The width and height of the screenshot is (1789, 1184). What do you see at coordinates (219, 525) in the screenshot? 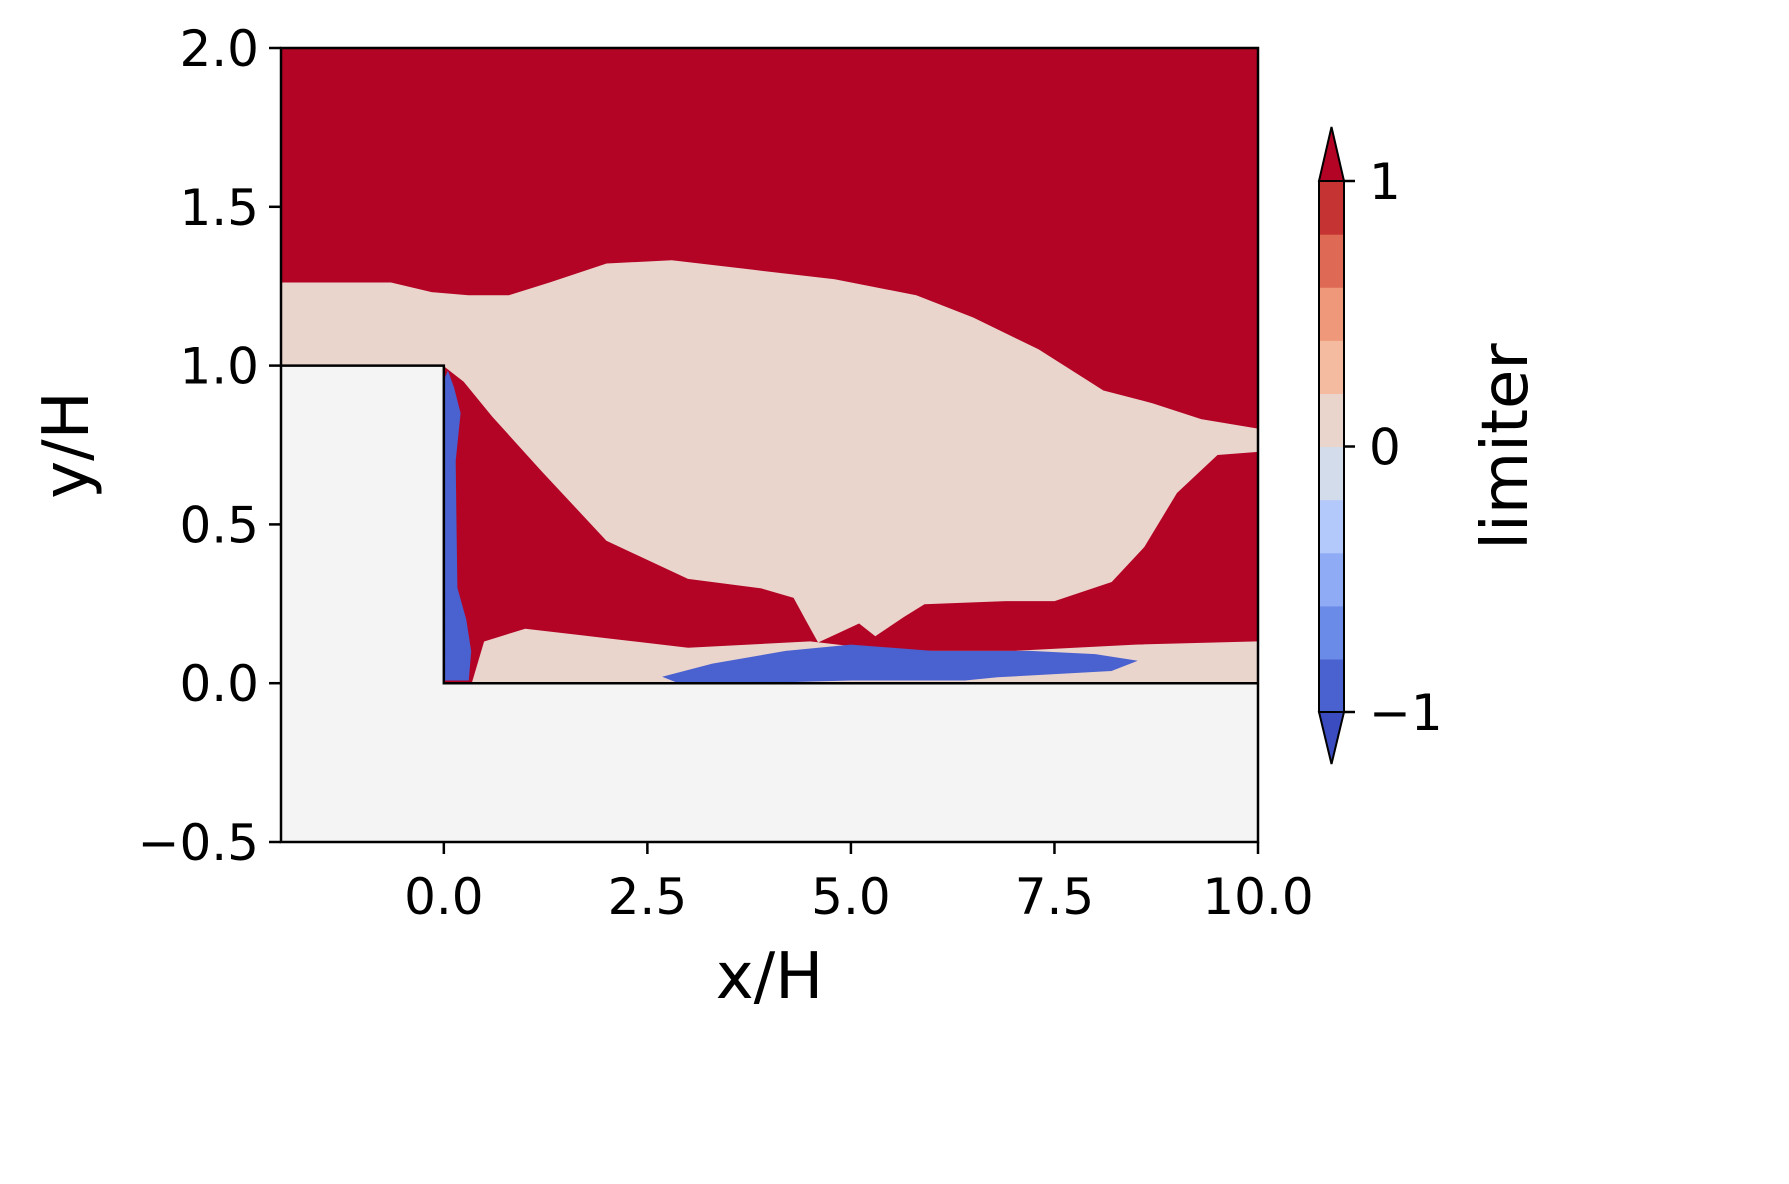
I see `y-tick-label: 0.5` at bounding box center [219, 525].